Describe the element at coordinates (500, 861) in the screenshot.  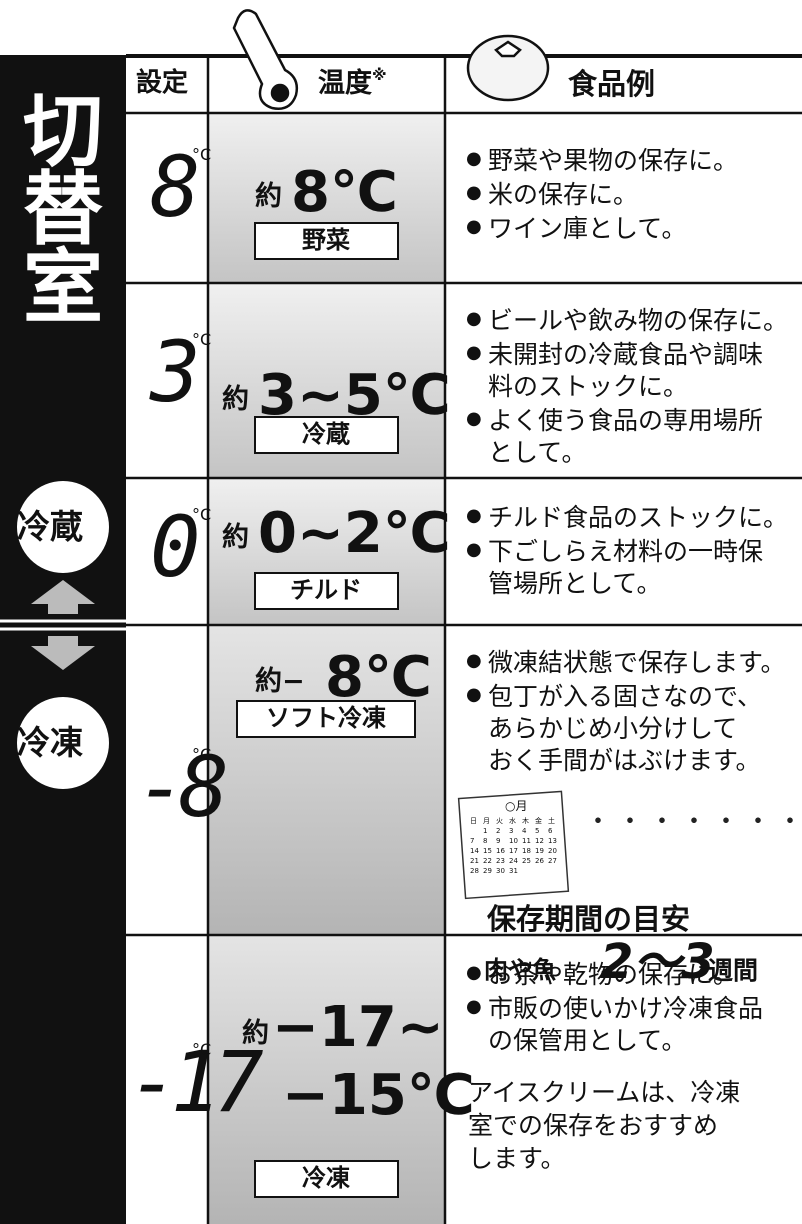
I see `calendar-day: 23` at that location.